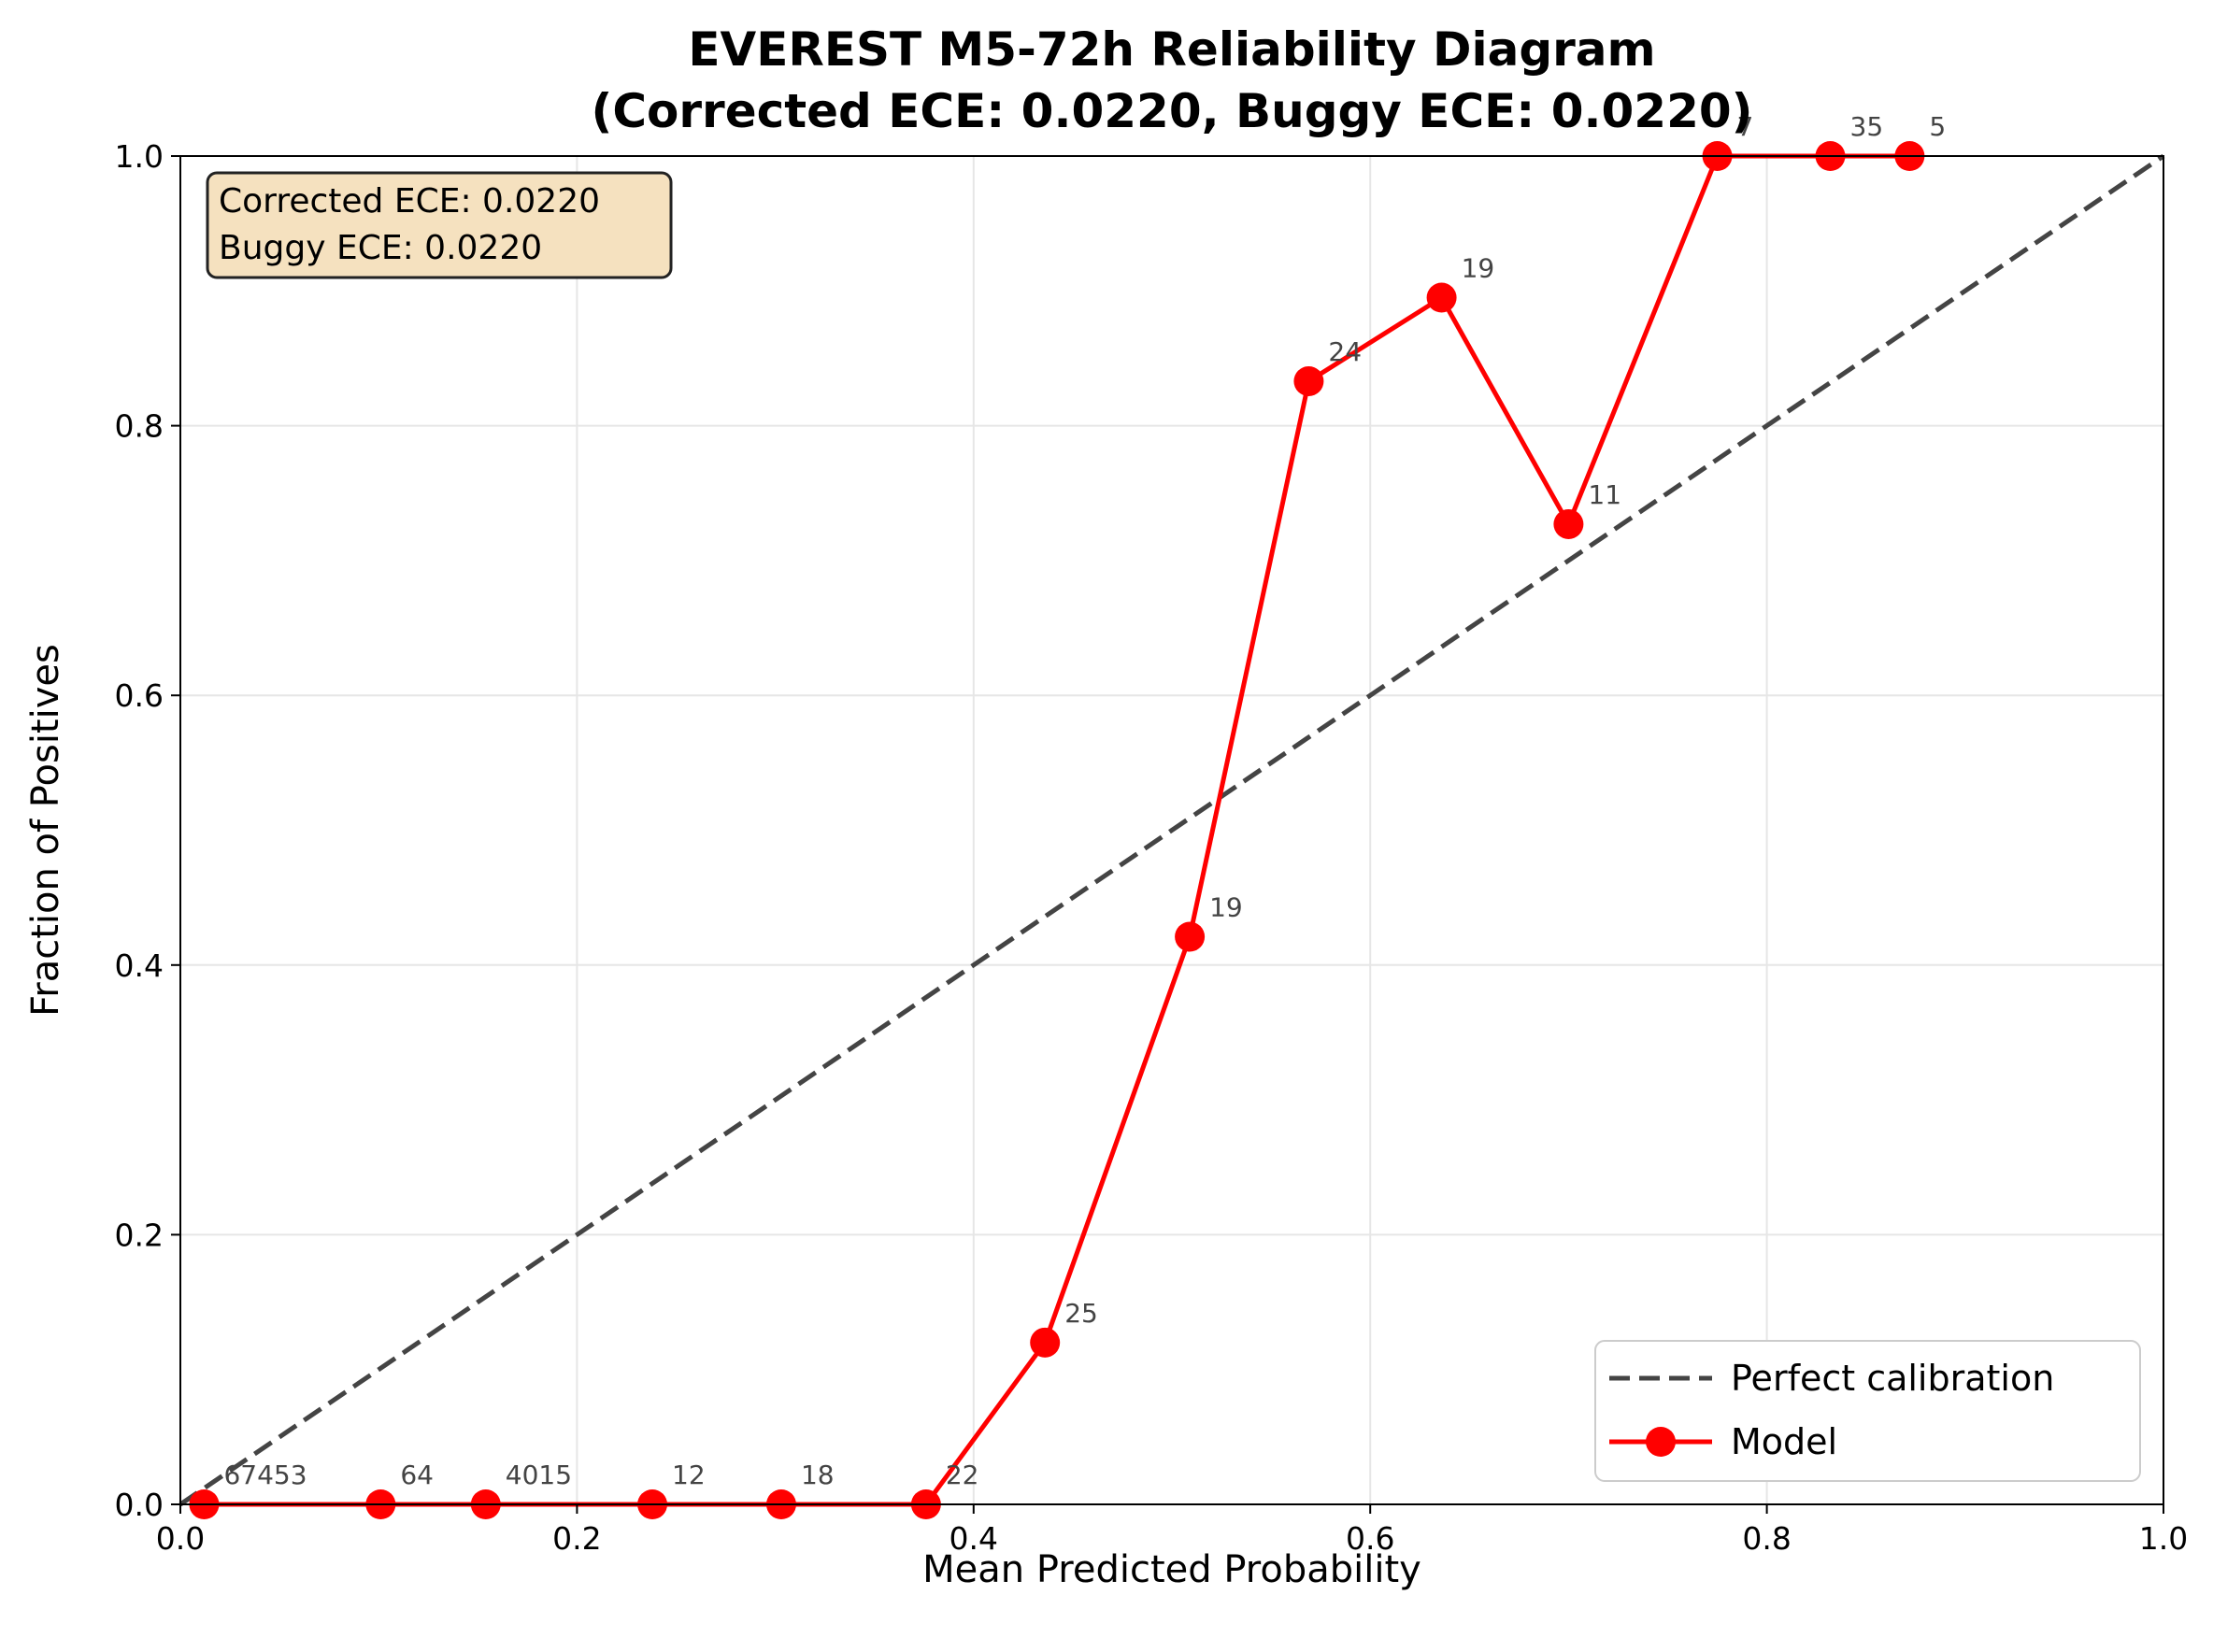 The width and height of the screenshot is (2213, 1652). I want to click on ece-annotation-box: Corrected ECE: 0.0220 Buggy ECE: 0.0220, so click(440, 225).